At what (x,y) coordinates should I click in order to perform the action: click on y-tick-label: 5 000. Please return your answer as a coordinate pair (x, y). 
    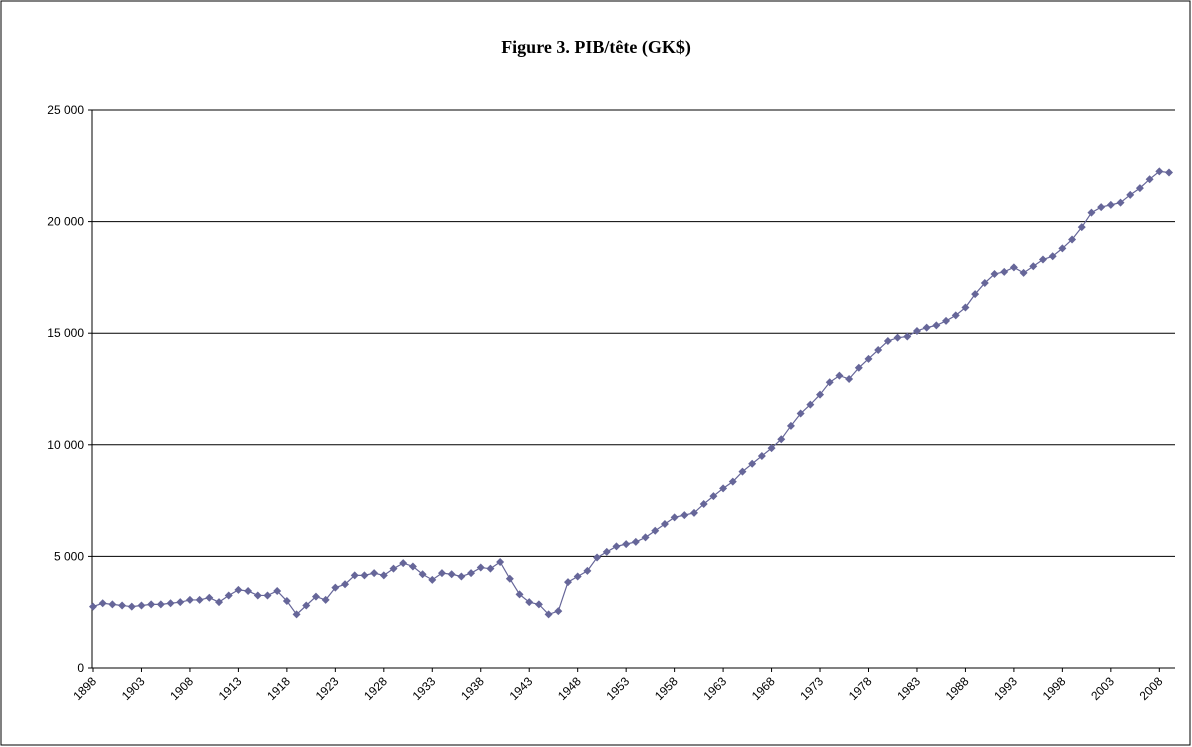
    Looking at the image, I should click on (69, 556).